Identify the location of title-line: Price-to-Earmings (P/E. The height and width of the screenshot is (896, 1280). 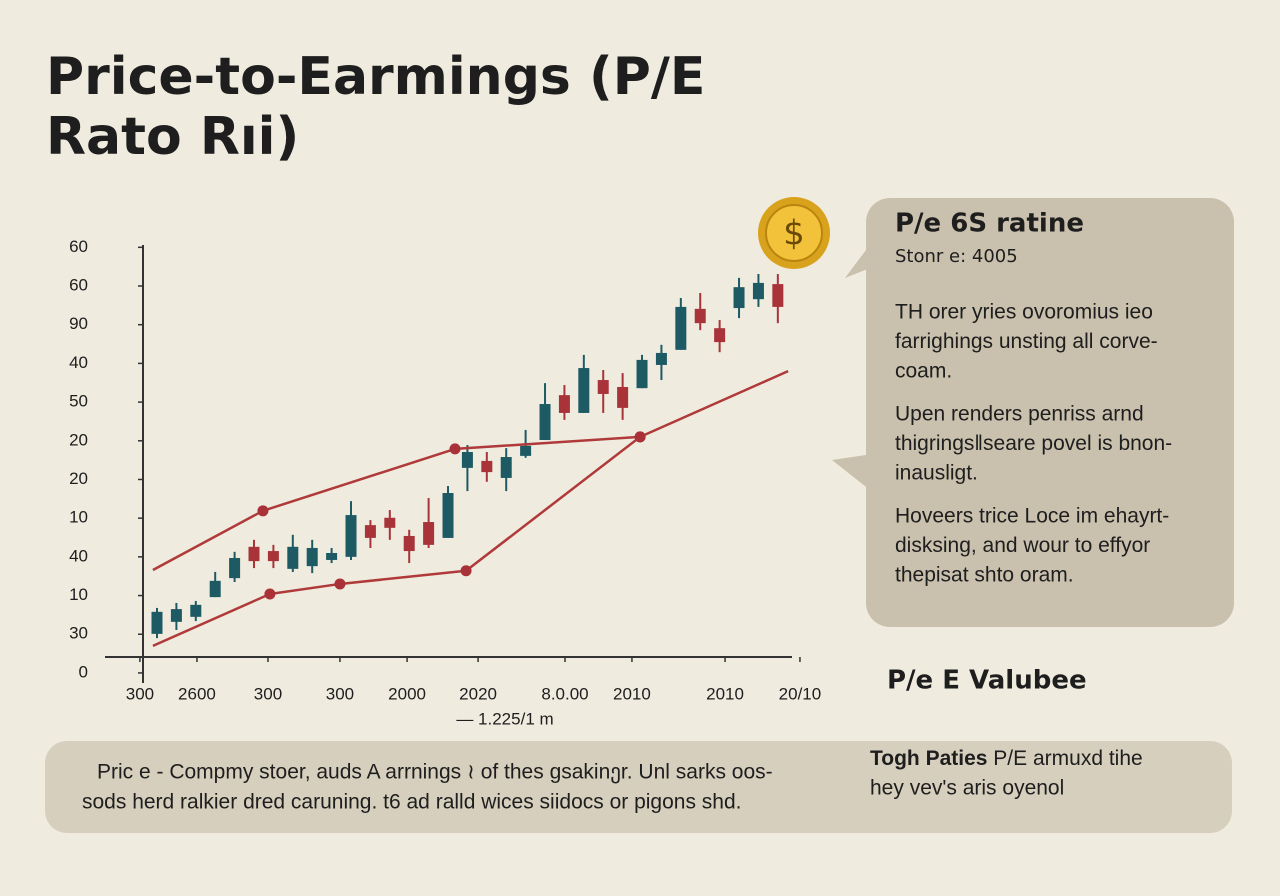
(375, 77).